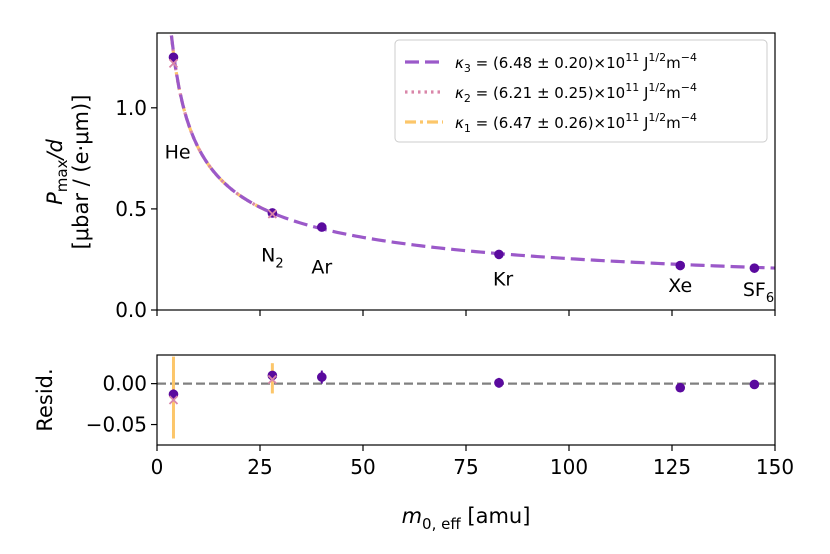 This screenshot has width=830, height=554. I want to click on fit-curve-κ1, so click(221, 125).